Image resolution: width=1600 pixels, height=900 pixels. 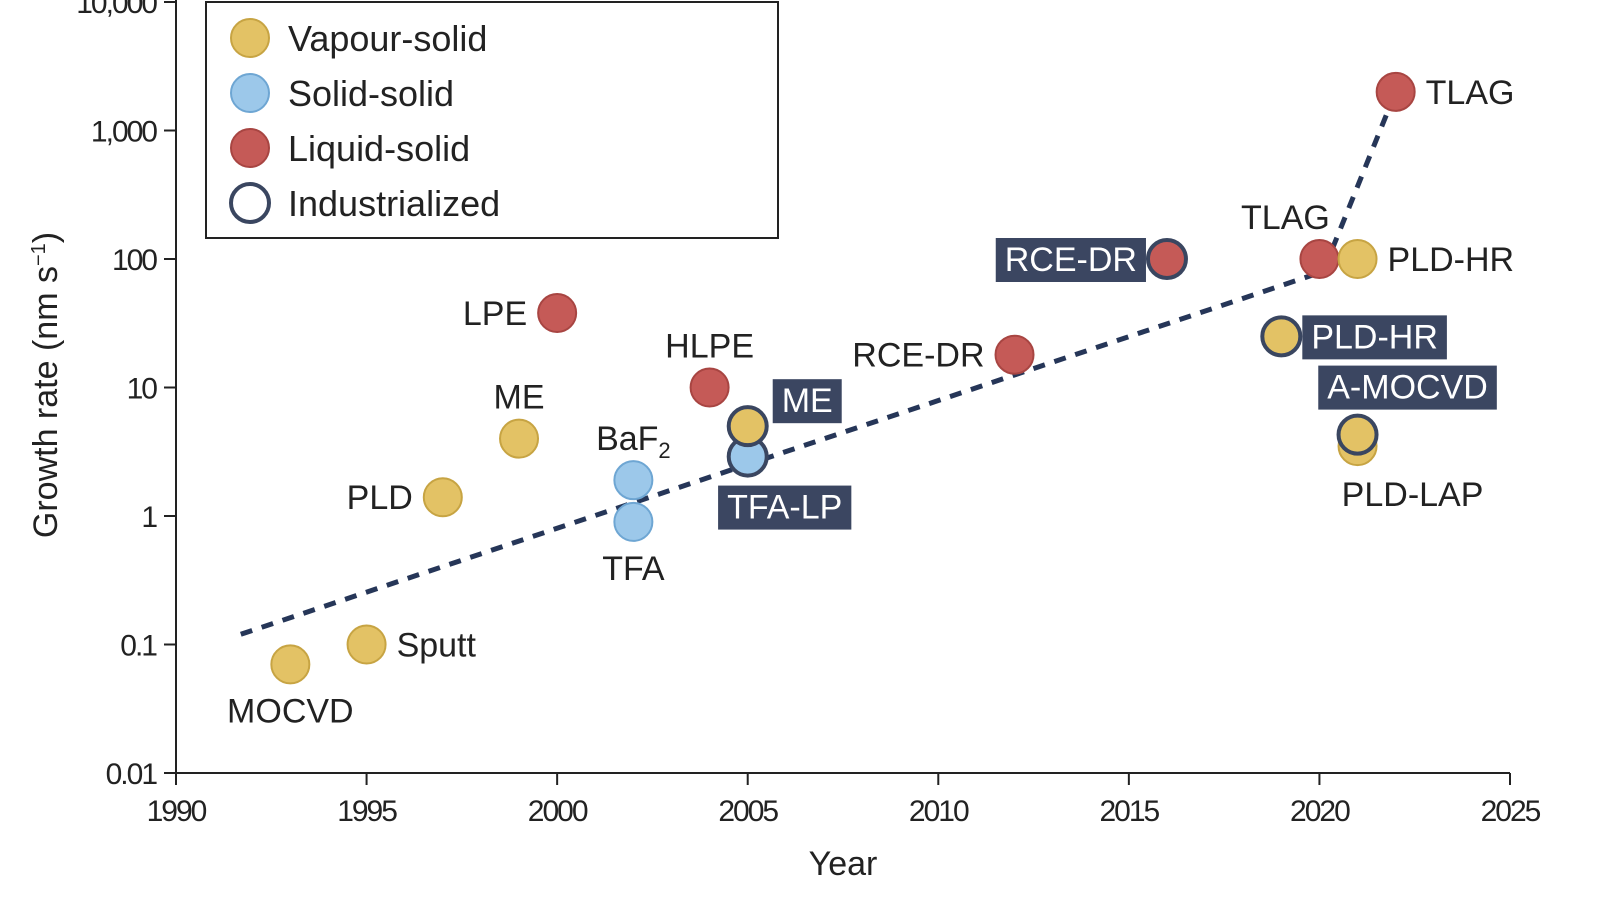 What do you see at coordinates (149, 517) in the screenshot?
I see `y-tick-label: 1` at bounding box center [149, 517].